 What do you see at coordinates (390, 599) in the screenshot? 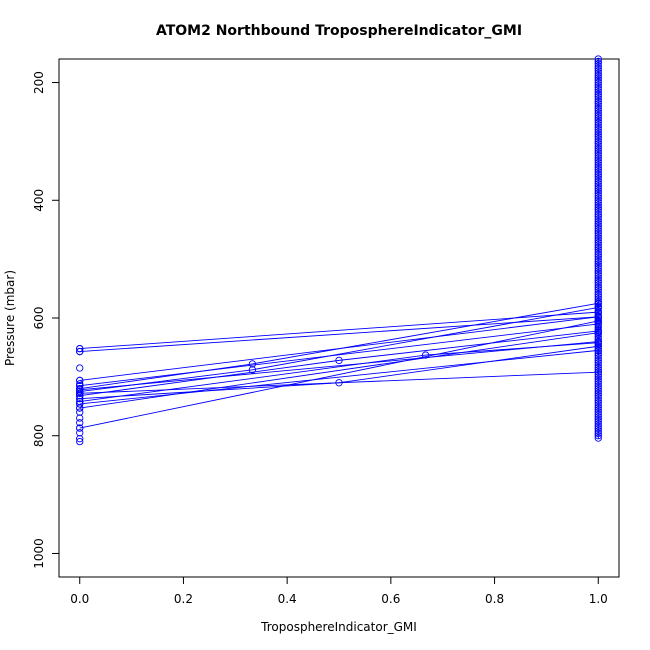
I see `x-tick-label: 0.6` at bounding box center [390, 599].